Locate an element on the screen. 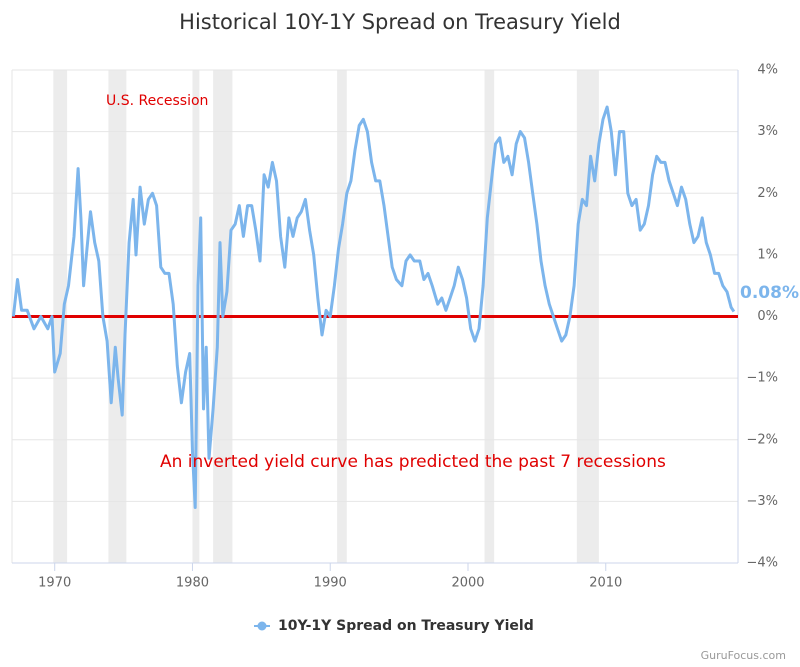 Image resolution: width=800 pixels, height=667 pixels. y-tick-label: −1% is located at coordinates (762, 378).